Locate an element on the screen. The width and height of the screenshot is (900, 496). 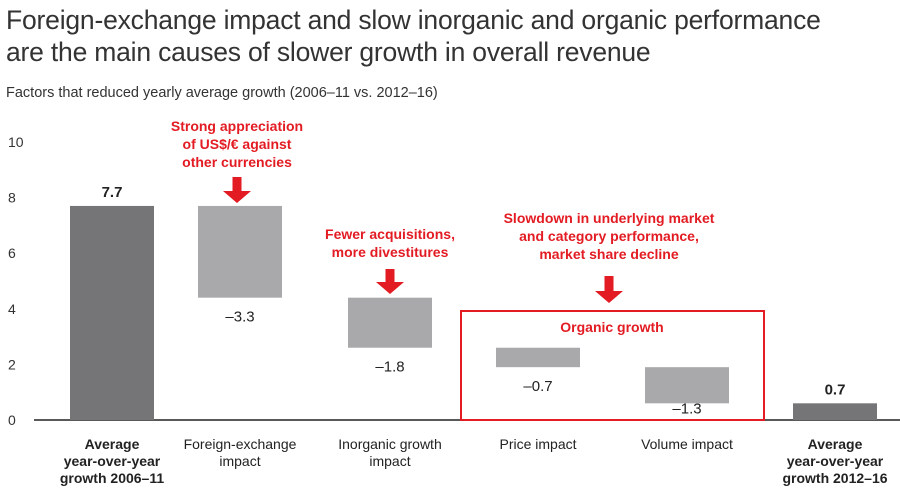
organic-growth-box is located at coordinates (612, 365).